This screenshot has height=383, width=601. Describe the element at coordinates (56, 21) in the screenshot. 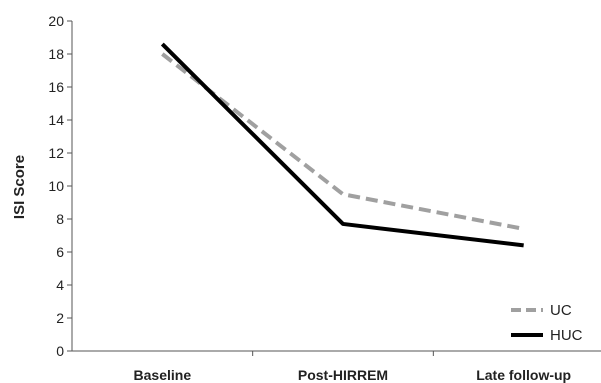

I see `y-tick-label: 20` at that location.